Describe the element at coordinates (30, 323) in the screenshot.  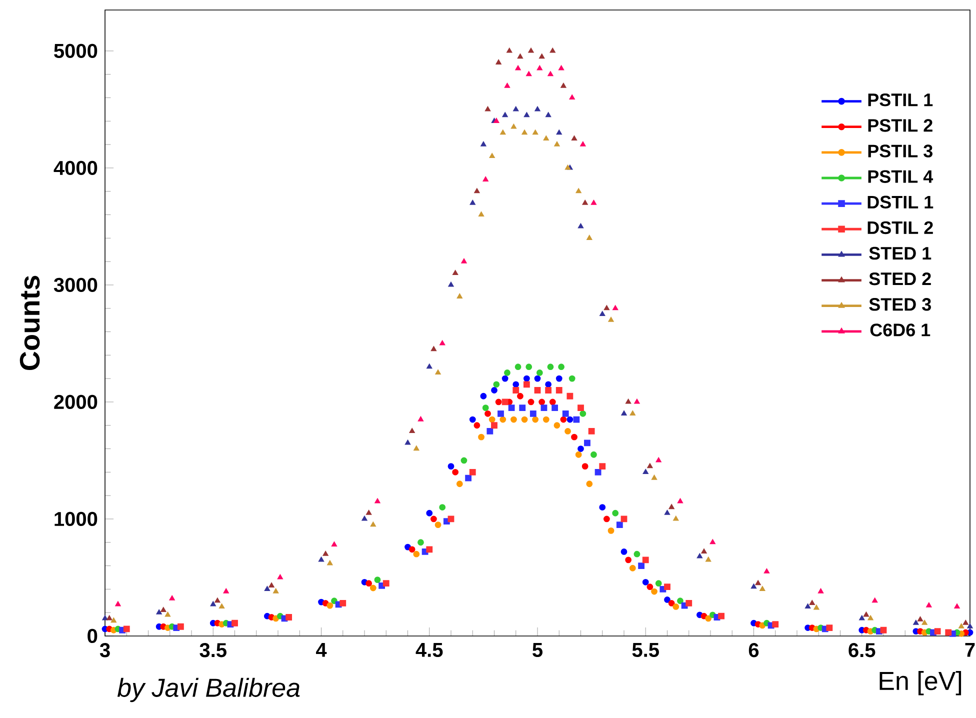
I see `y-axis-title: Counts` at that location.